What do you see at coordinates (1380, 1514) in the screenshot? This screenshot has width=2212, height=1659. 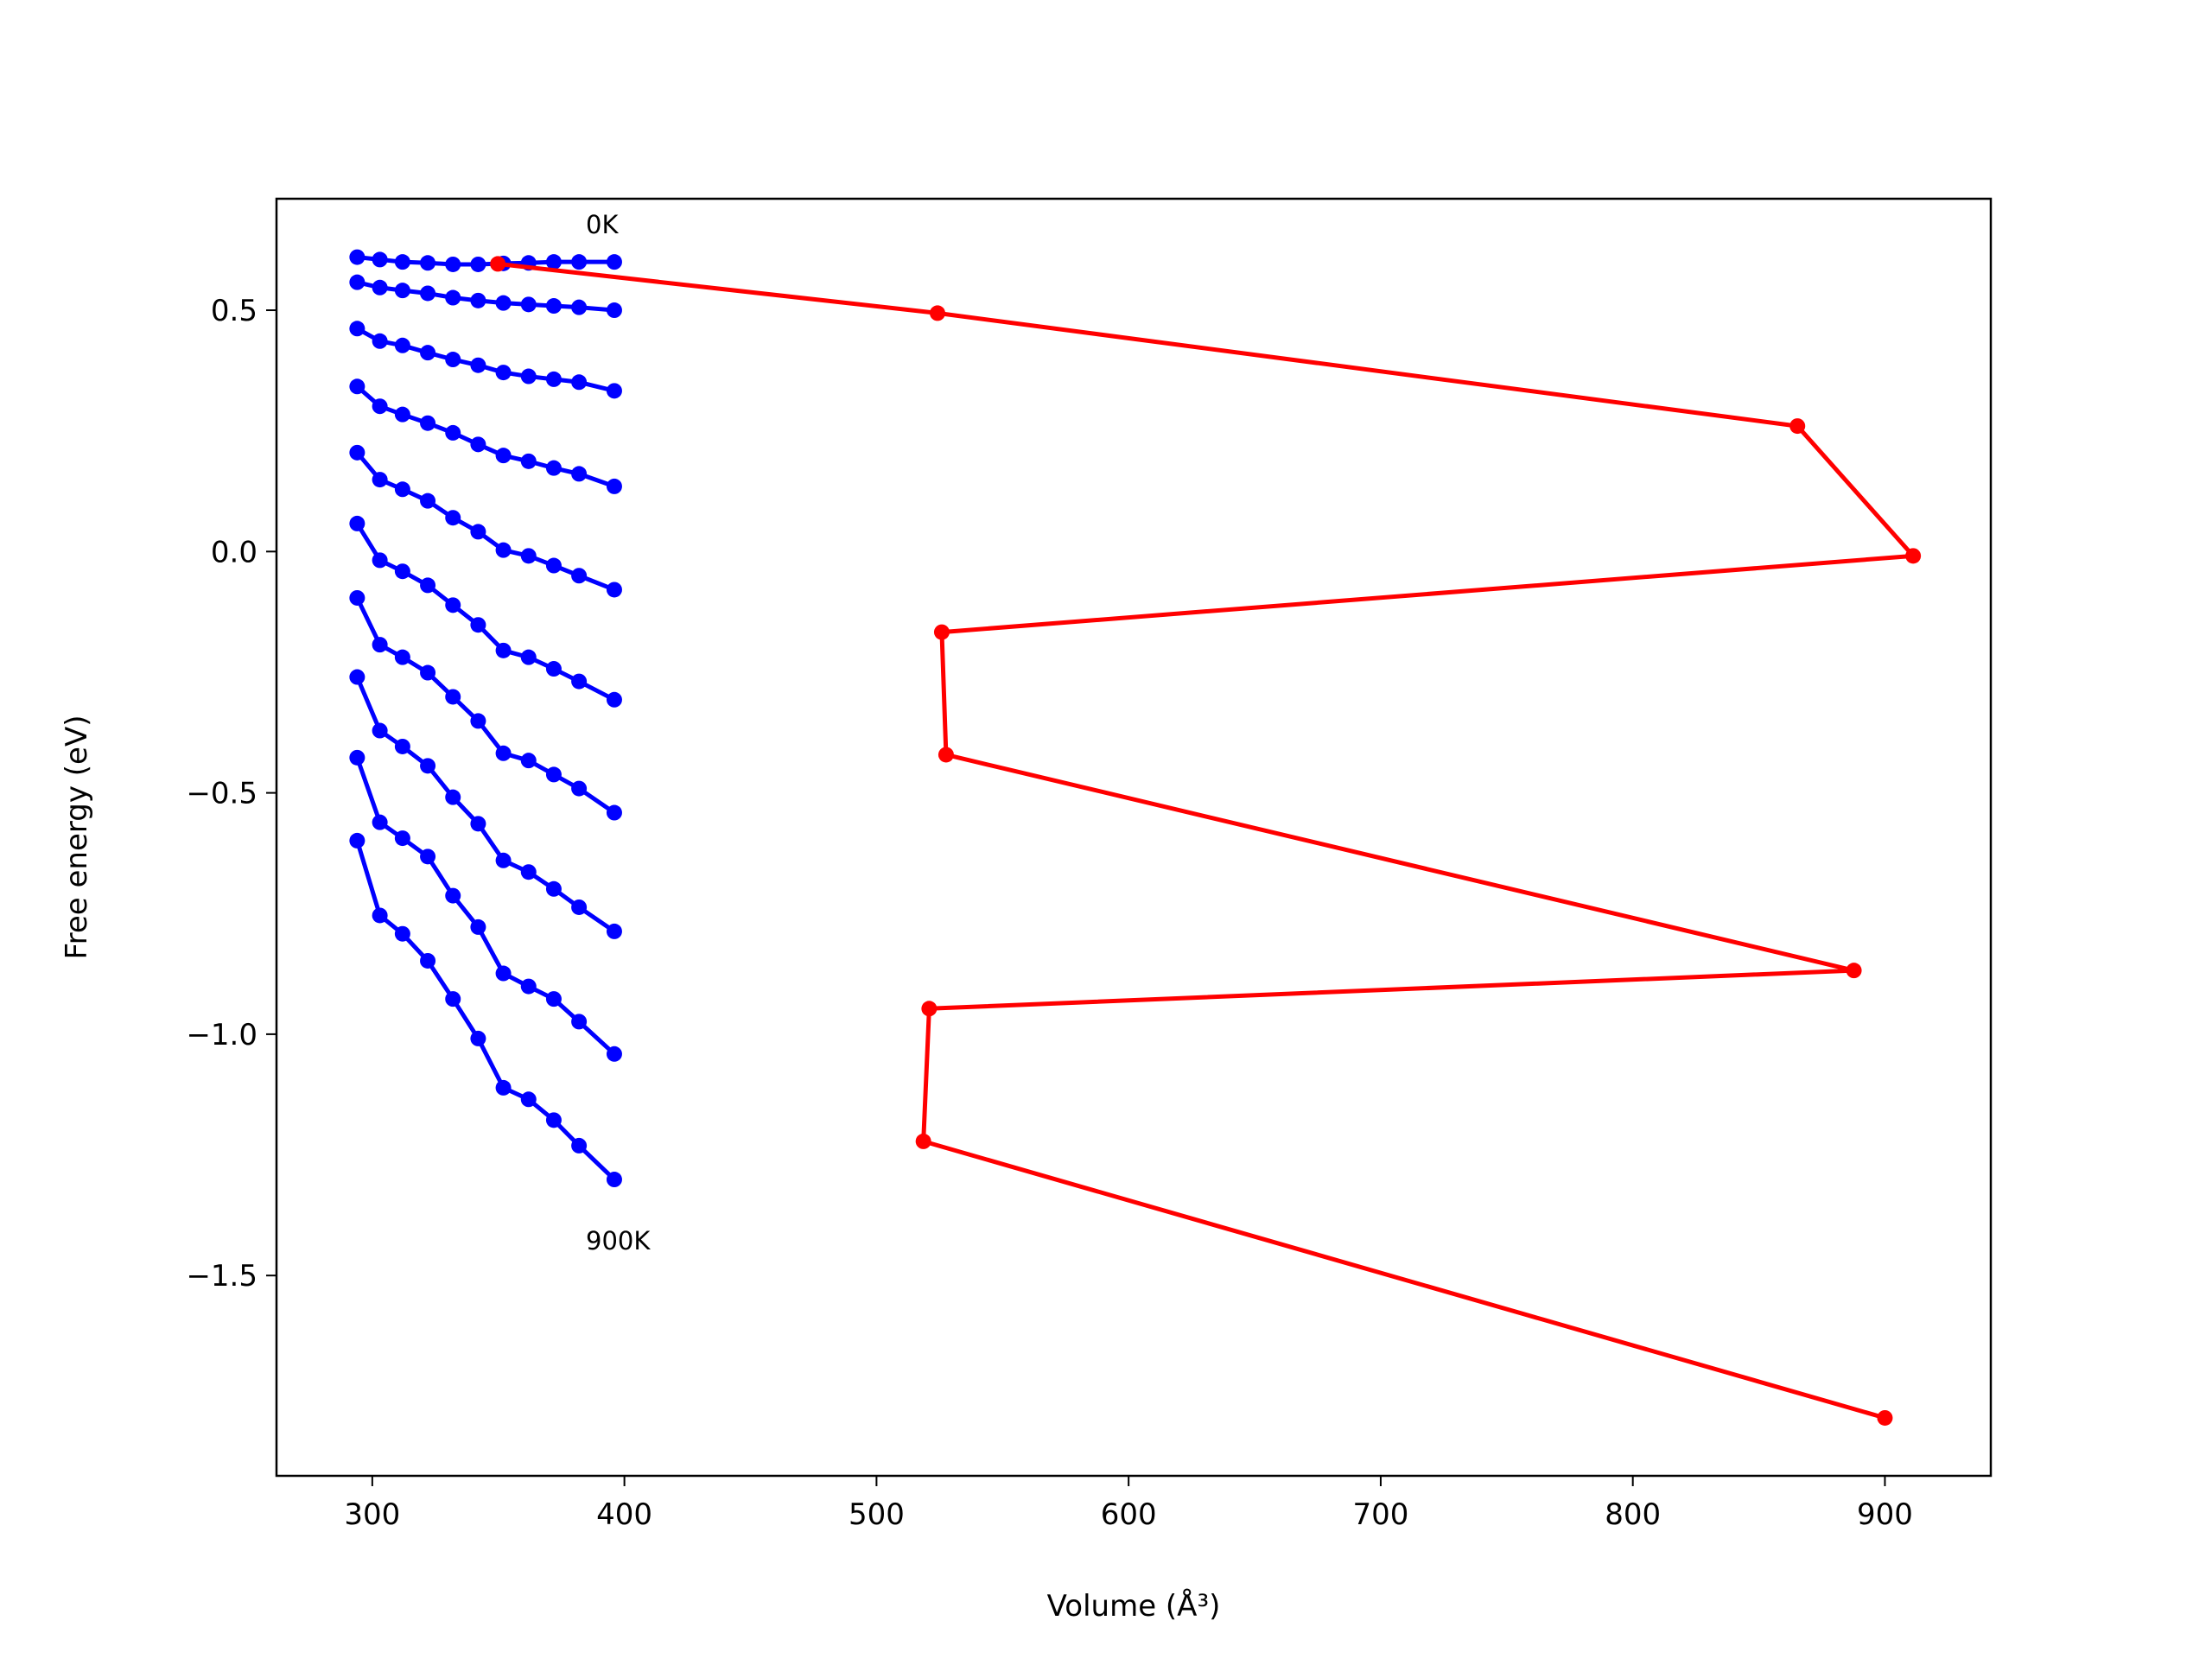 I see `x-tick-label: 700` at bounding box center [1380, 1514].